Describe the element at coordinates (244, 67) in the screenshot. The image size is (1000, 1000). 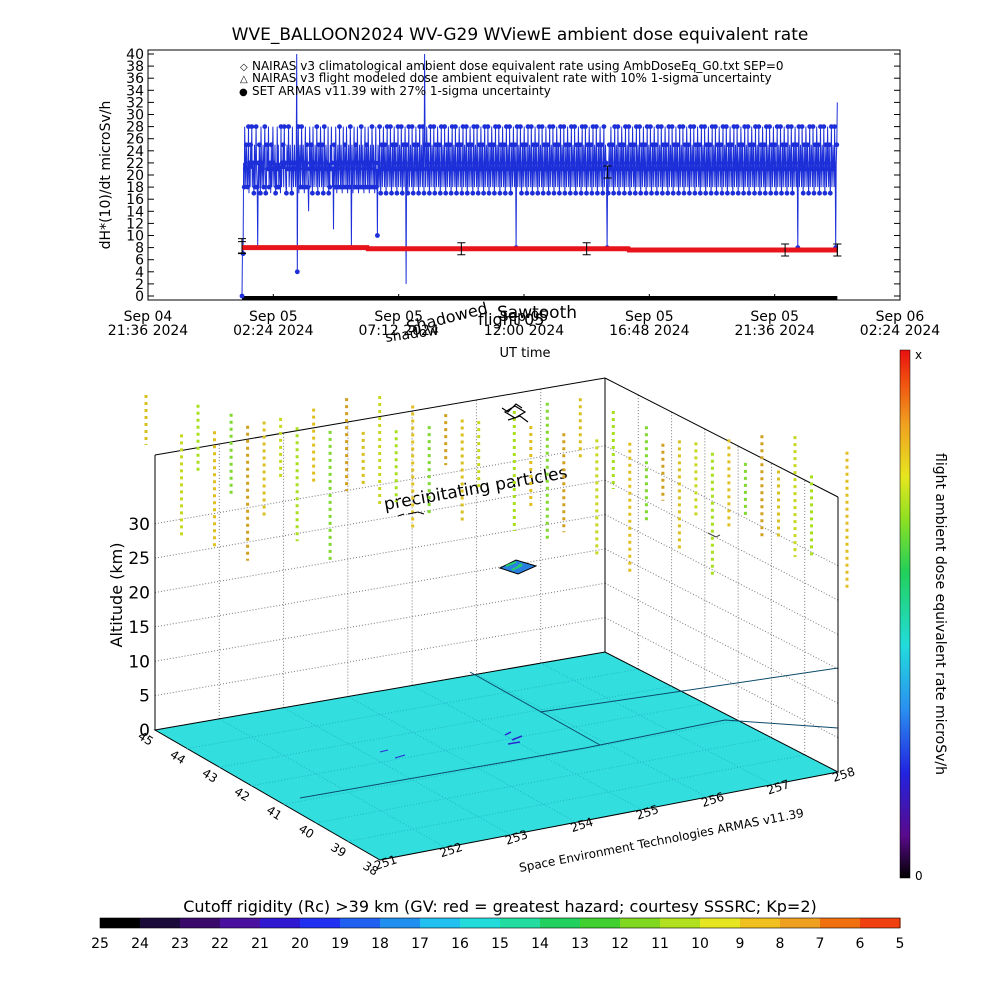
I see `legend-symbol-nairas-clim: ◇` at that location.